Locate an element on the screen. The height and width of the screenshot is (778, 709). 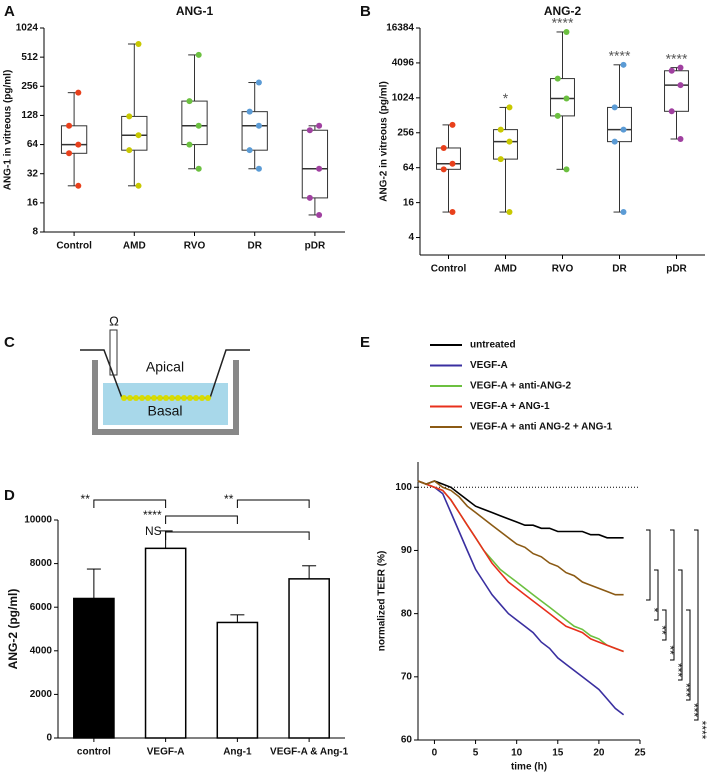
well-diagram: Ω Apical Basal is located at coordinates (165, 374).